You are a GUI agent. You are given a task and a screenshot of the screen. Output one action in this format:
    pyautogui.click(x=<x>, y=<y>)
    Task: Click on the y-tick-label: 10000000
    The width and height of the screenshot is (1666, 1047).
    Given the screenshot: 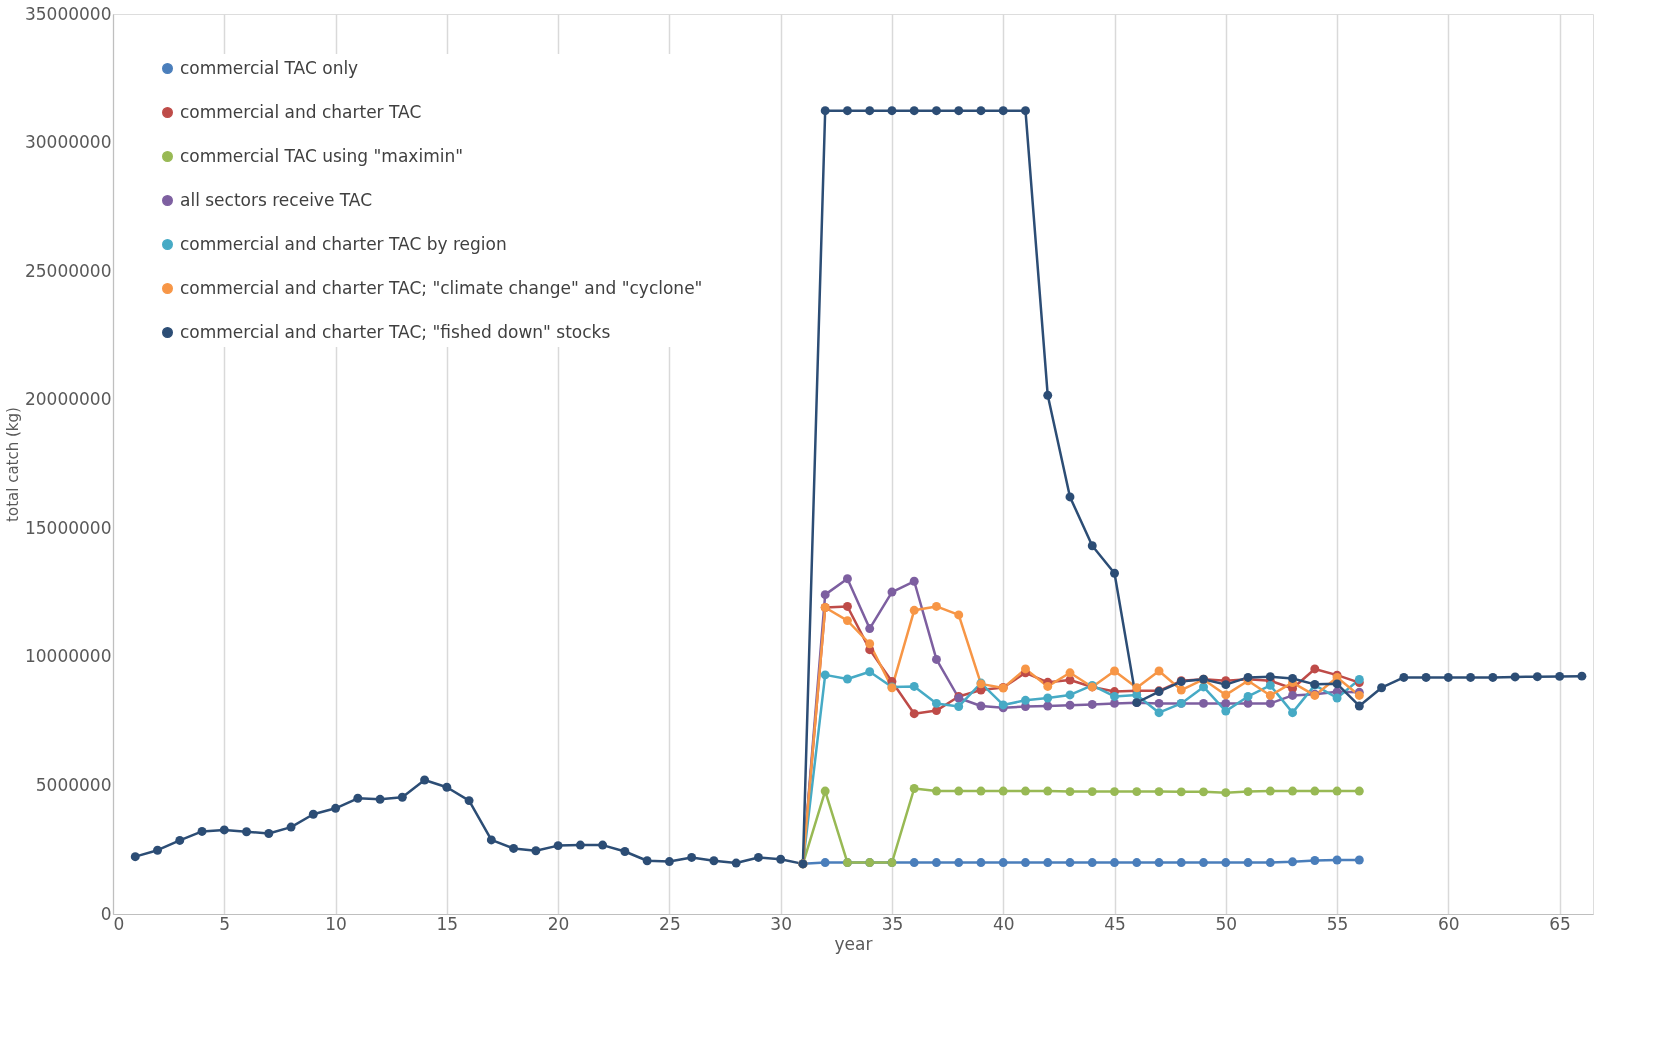 What is the action you would take?
    pyautogui.click(x=68, y=656)
    